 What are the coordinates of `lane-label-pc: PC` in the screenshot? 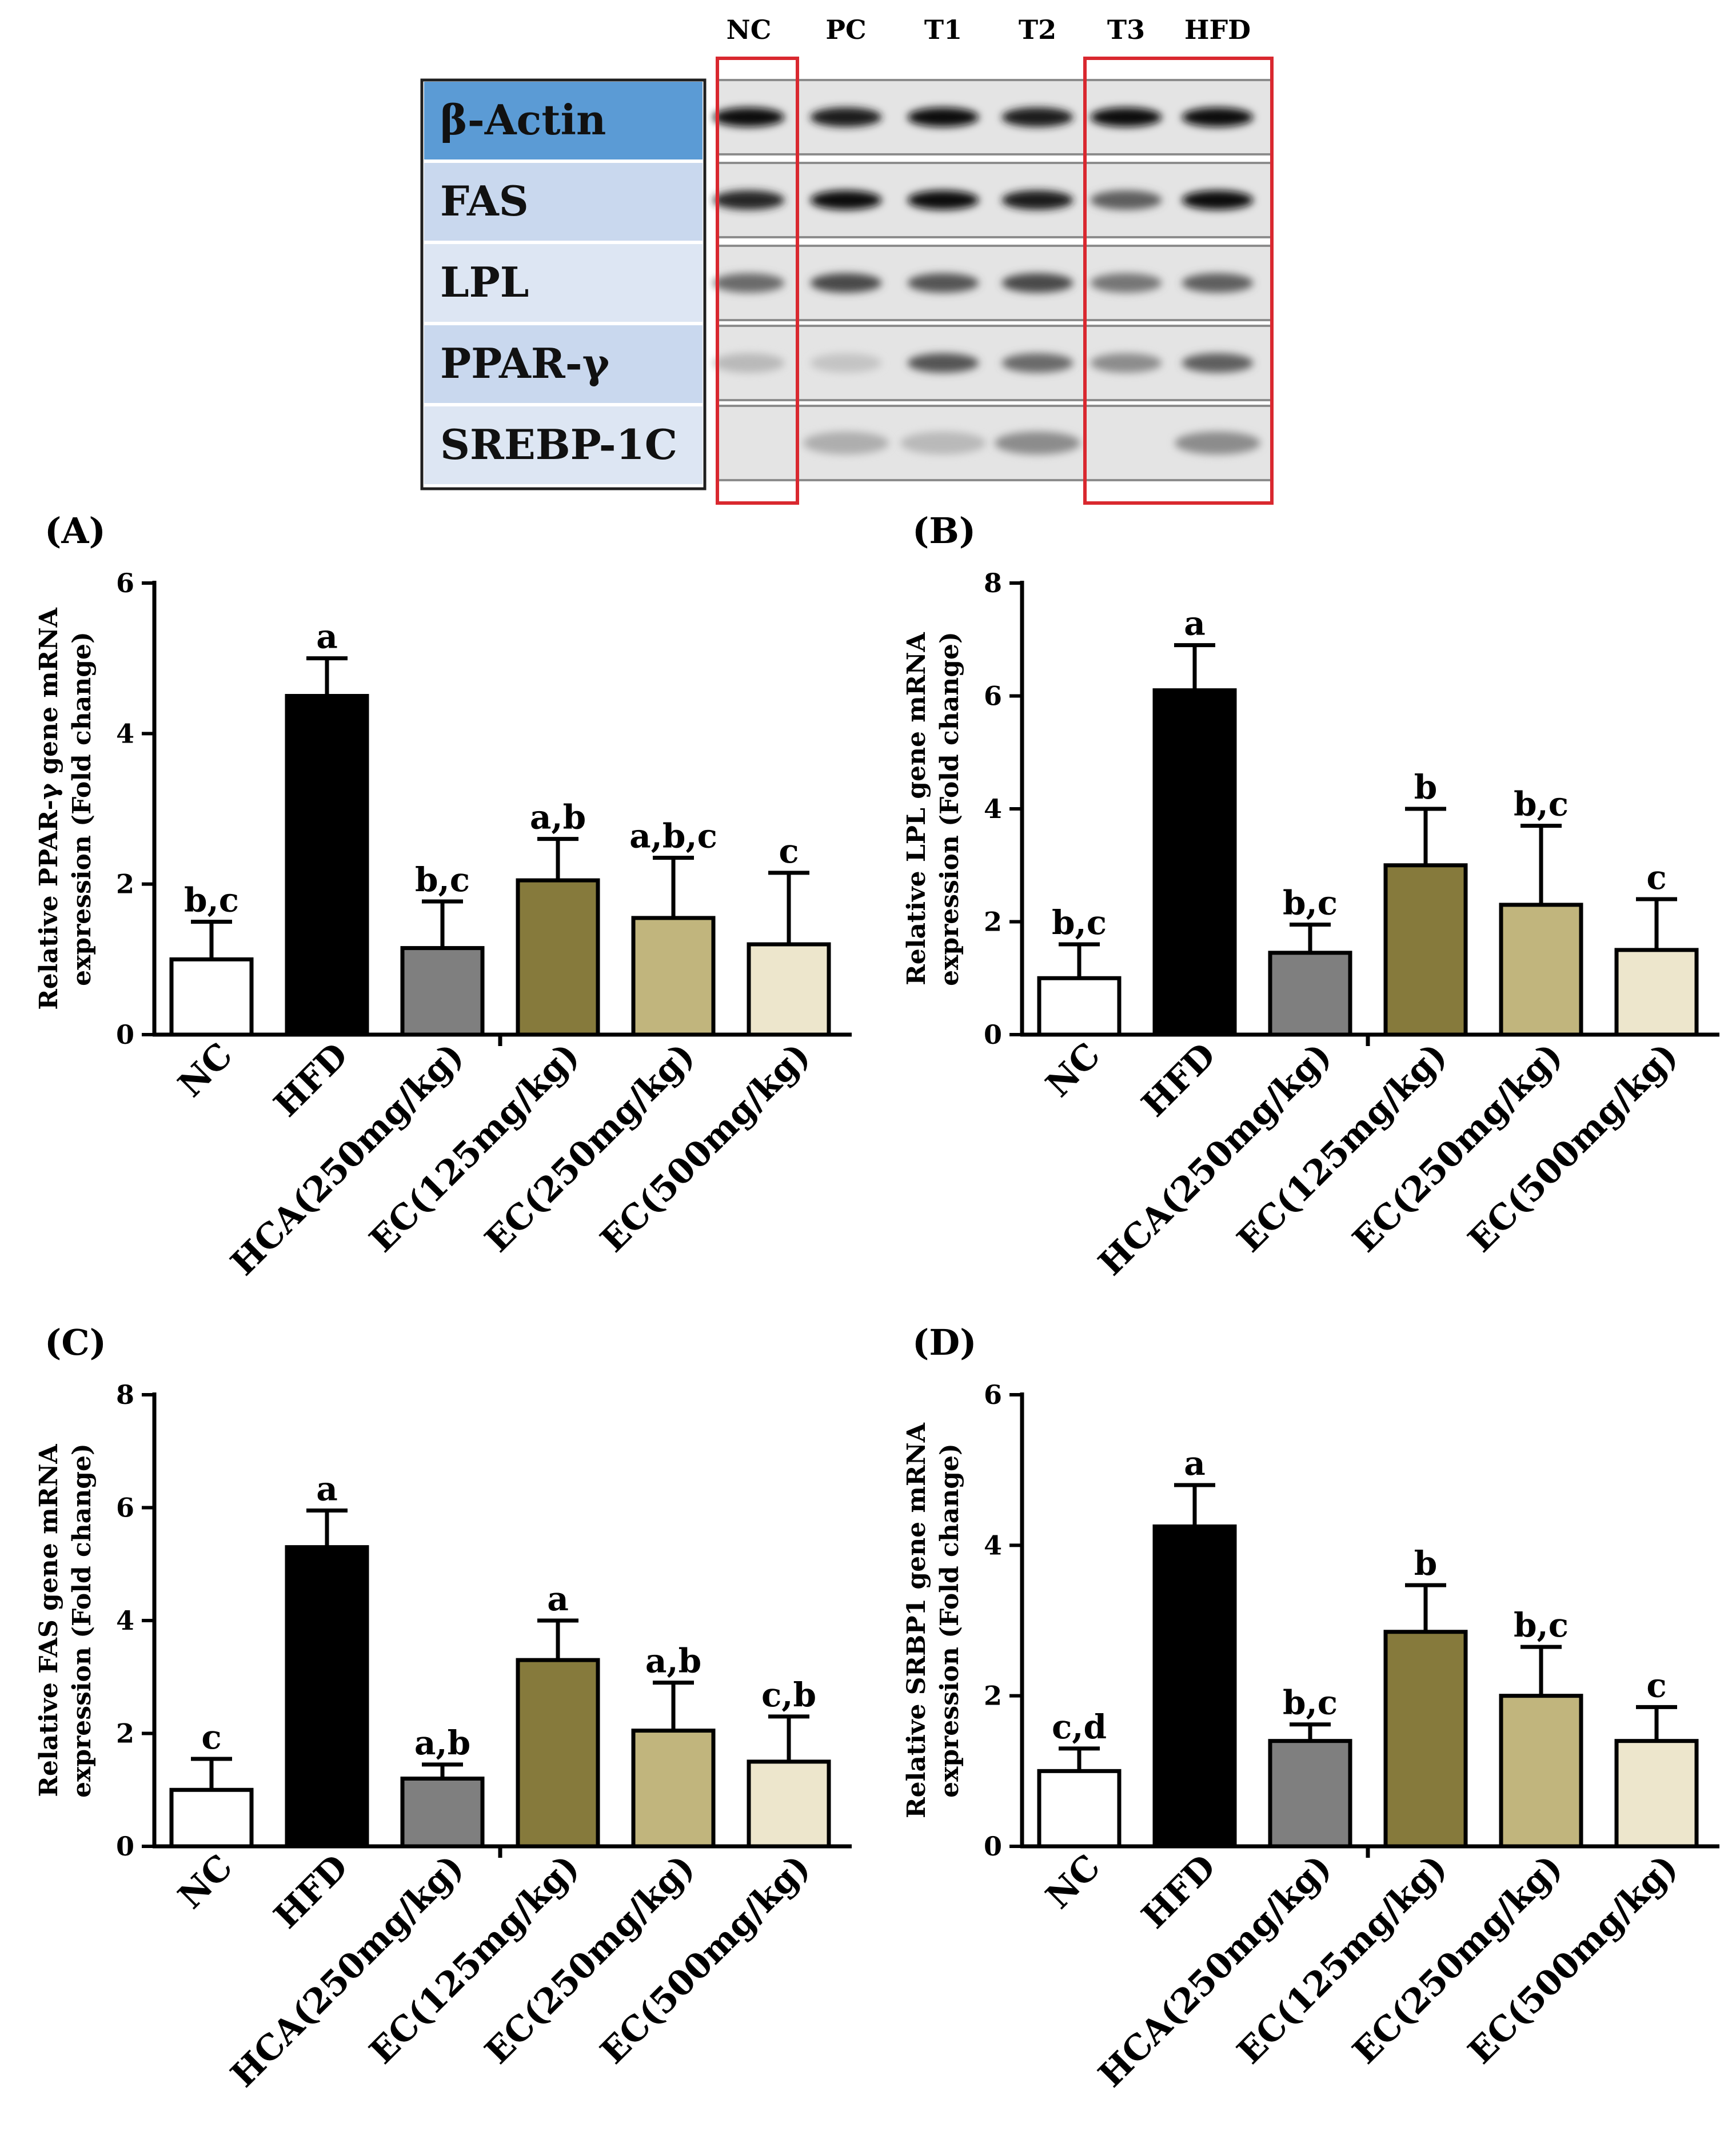 It's located at (845, 29).